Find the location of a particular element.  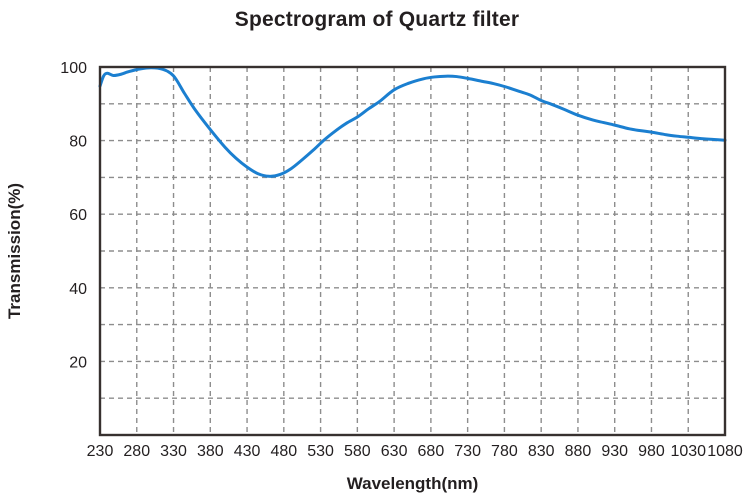

svg-text: 40 is located at coordinates (78, 289).